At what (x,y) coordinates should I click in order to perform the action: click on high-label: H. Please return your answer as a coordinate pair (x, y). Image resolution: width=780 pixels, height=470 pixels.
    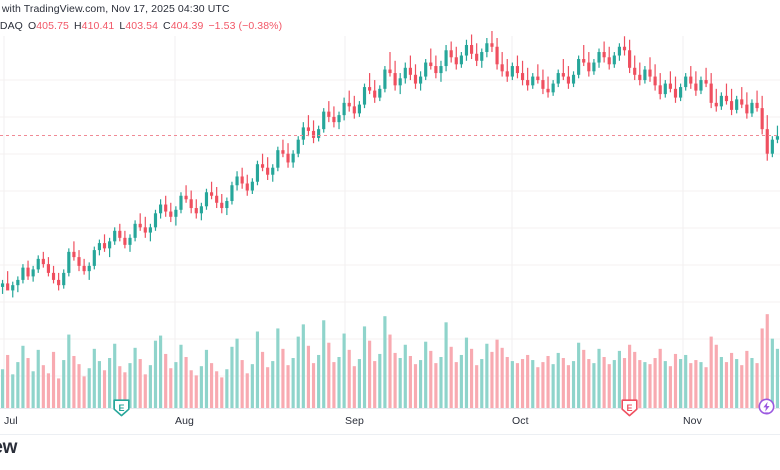
    Looking at the image, I should click on (77, 26).